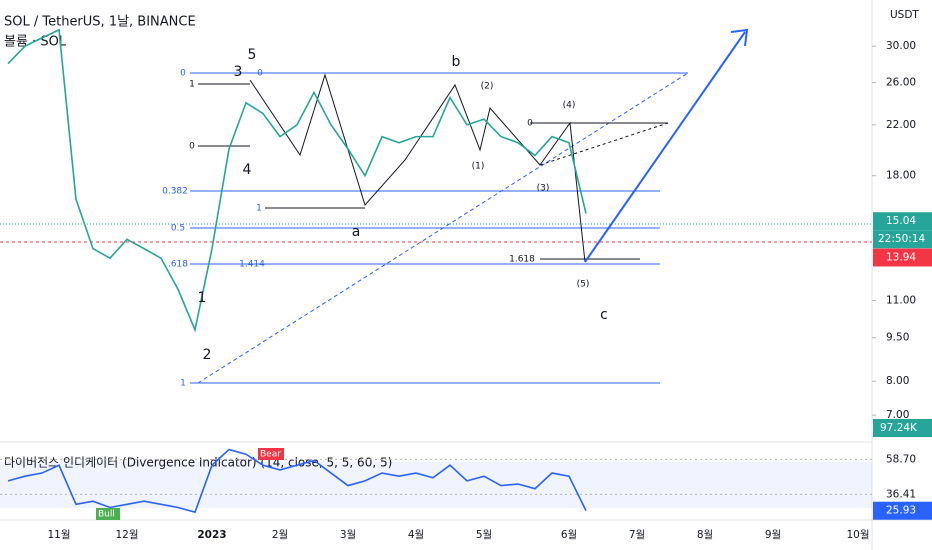 The width and height of the screenshot is (932, 550). What do you see at coordinates (604, 144) in the screenshot?
I see `trend-line` at bounding box center [604, 144].